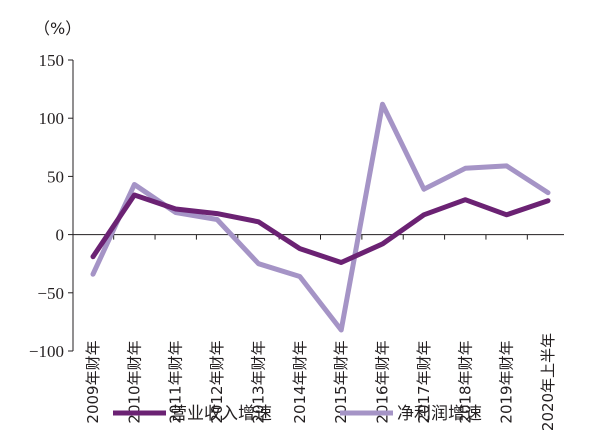 The image size is (600, 442). Describe the element at coordinates (52, 60) in the screenshot. I see `y-tick-label: 150` at that location.